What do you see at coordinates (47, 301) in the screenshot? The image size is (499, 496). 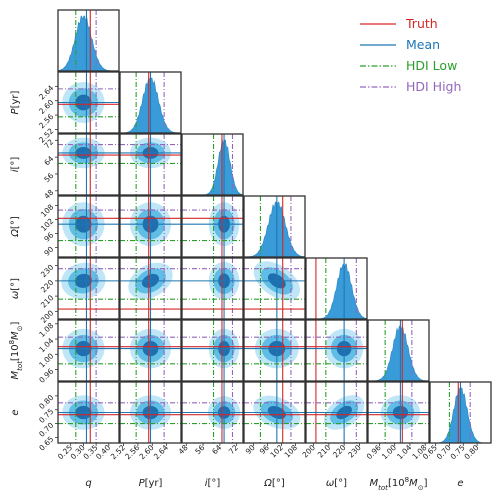 I see `y-tick-label: 210` at bounding box center [47, 301].